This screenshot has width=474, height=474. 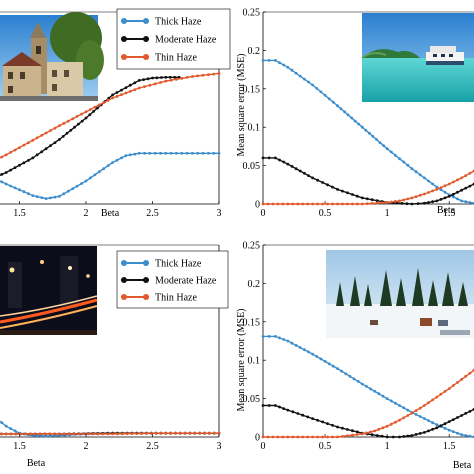 I want to click on y-tick-label: 0.25, so click(x=252, y=246).